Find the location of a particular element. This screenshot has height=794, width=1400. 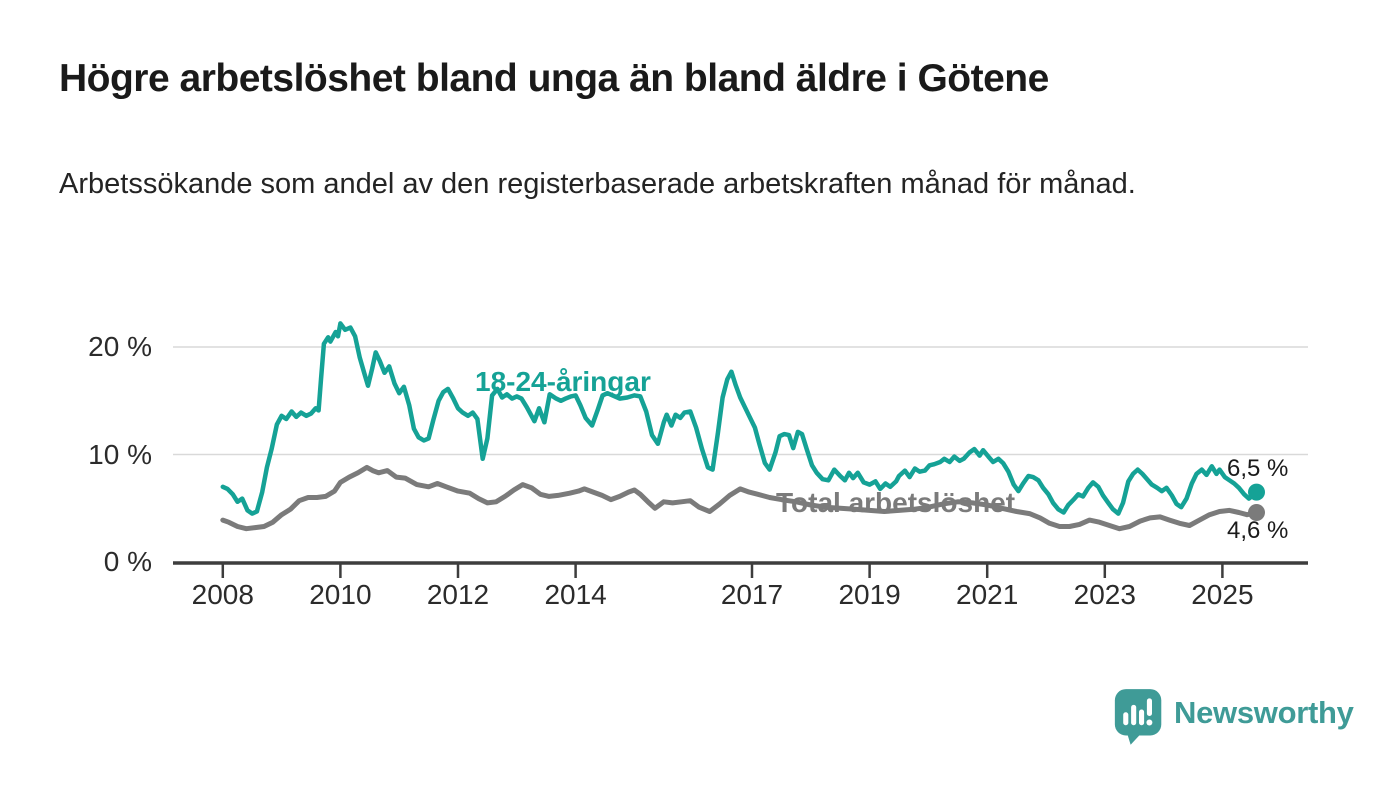

y-axis-tick-label: 20 % is located at coordinates (120, 346).